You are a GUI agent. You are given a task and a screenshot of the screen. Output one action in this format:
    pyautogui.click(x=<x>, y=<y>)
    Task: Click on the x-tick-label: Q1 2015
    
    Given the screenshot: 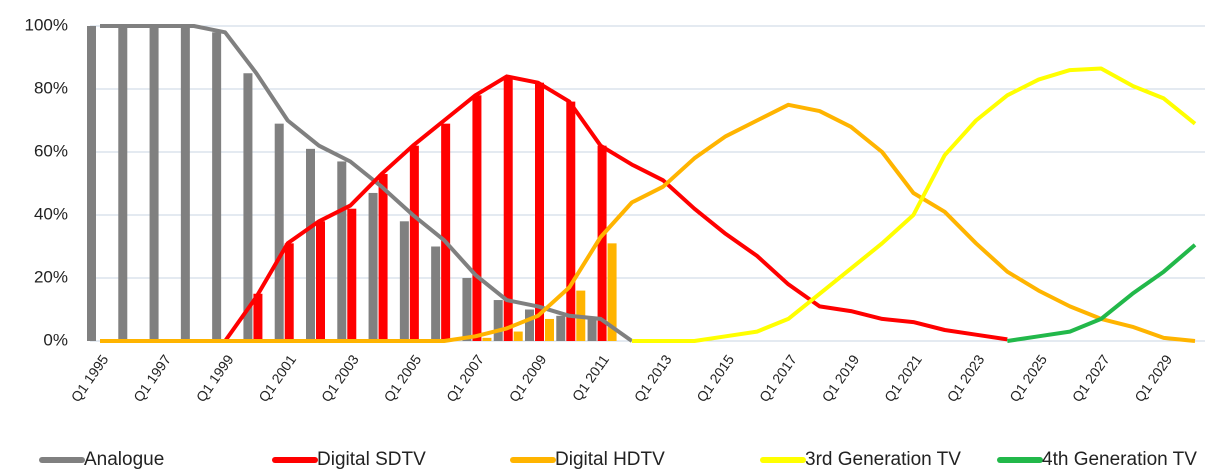 What is the action you would take?
    pyautogui.click(x=715, y=377)
    